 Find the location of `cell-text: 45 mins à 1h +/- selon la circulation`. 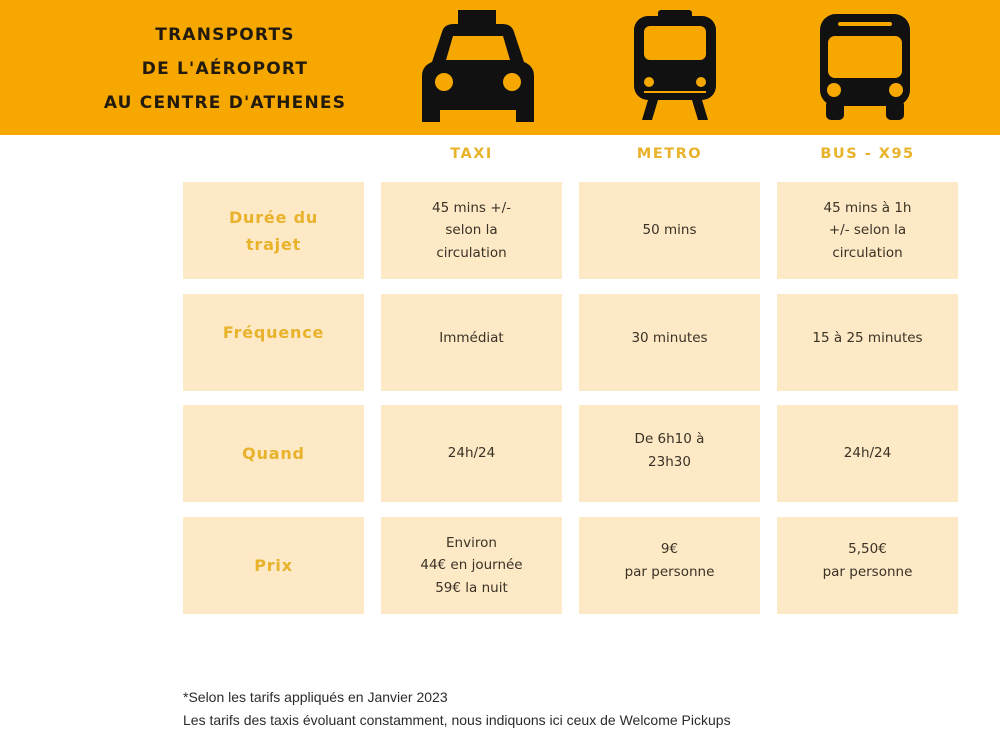

cell-text: 45 mins à 1h +/- selon la circulation is located at coordinates (867, 230).